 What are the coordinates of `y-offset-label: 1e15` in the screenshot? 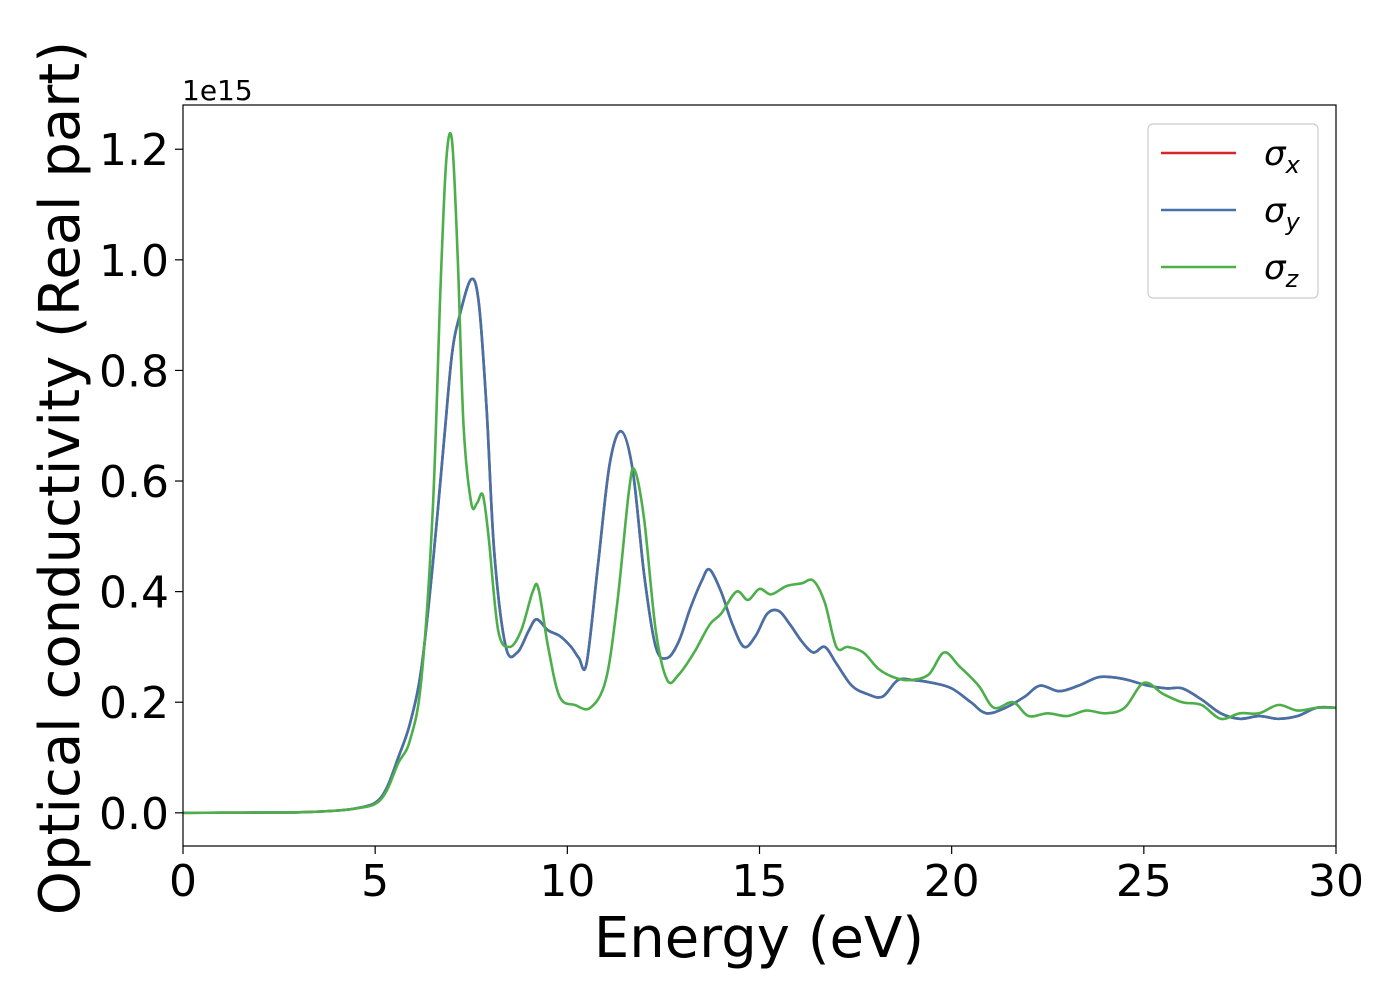 It's located at (217, 90).